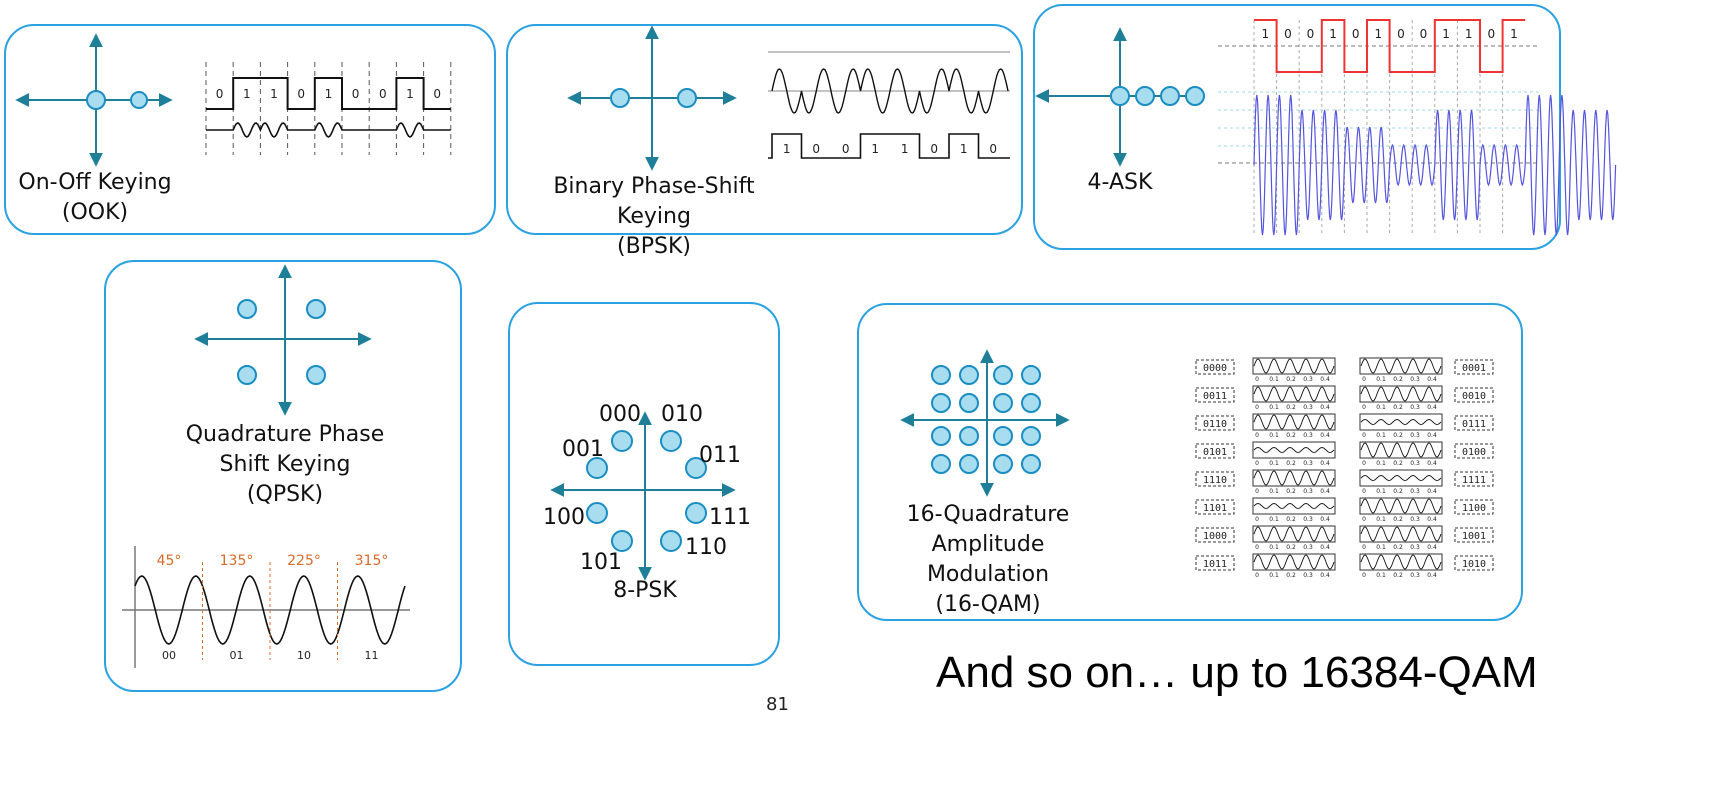 The image size is (1725, 787). What do you see at coordinates (645, 590) in the screenshot?
I see `psk8-caption: 8-PSK` at bounding box center [645, 590].